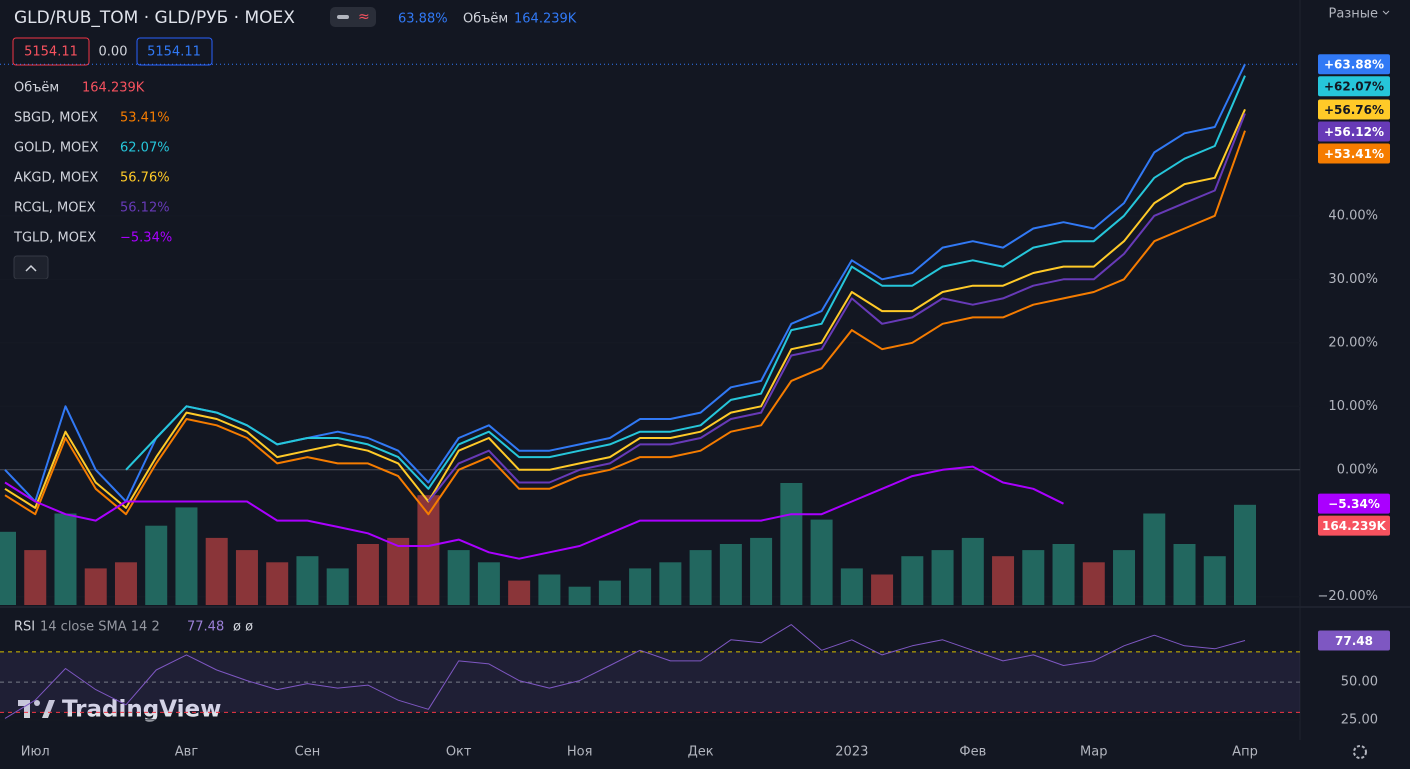 The width and height of the screenshot is (1410, 769). Describe the element at coordinates (1360, 752) in the screenshot. I see `settings-button` at that location.